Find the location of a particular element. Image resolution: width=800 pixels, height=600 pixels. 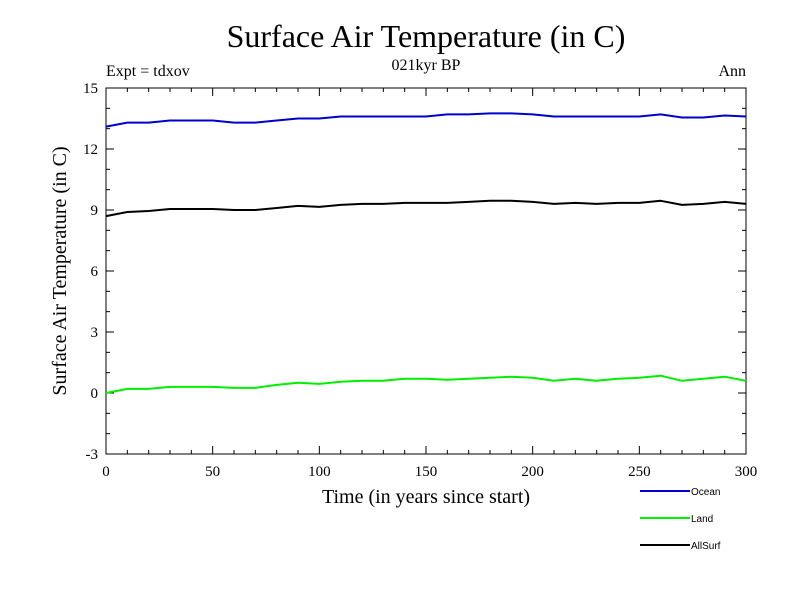

y-tick-label: 12 is located at coordinates (90, 150).